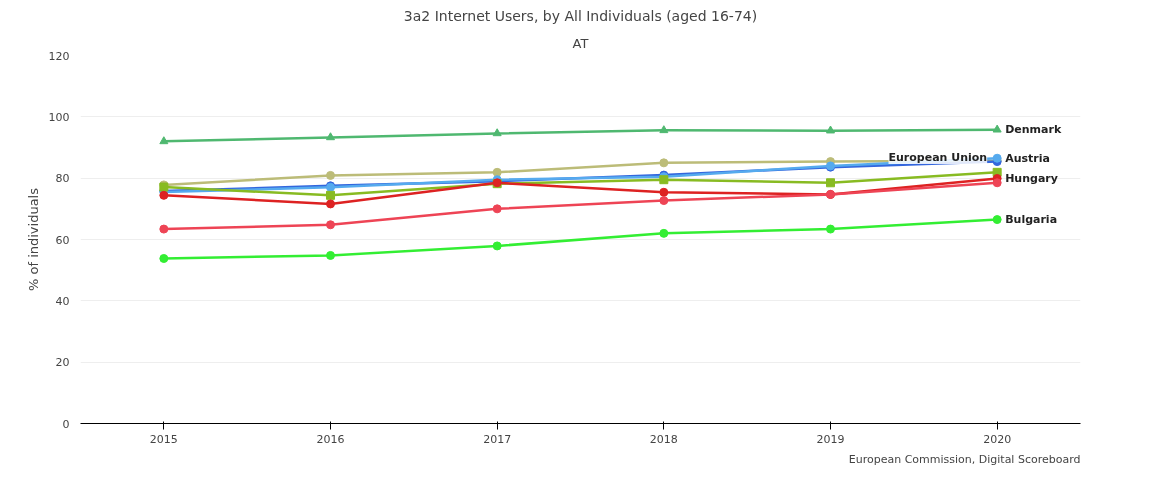 This screenshot has height=477, width=1176. Describe the element at coordinates (59, 56) in the screenshot. I see `y-tick-label: 120` at that location.